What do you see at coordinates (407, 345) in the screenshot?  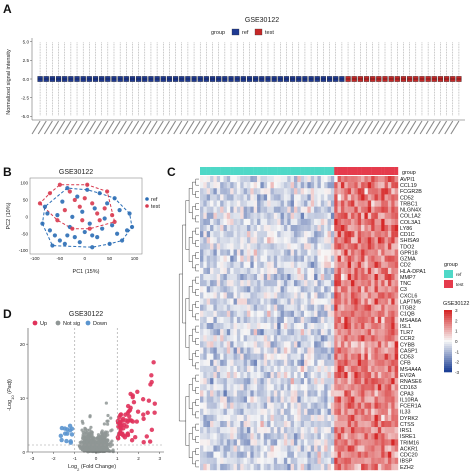 I see `heatmap-row-label: CYBB` at bounding box center [407, 345].